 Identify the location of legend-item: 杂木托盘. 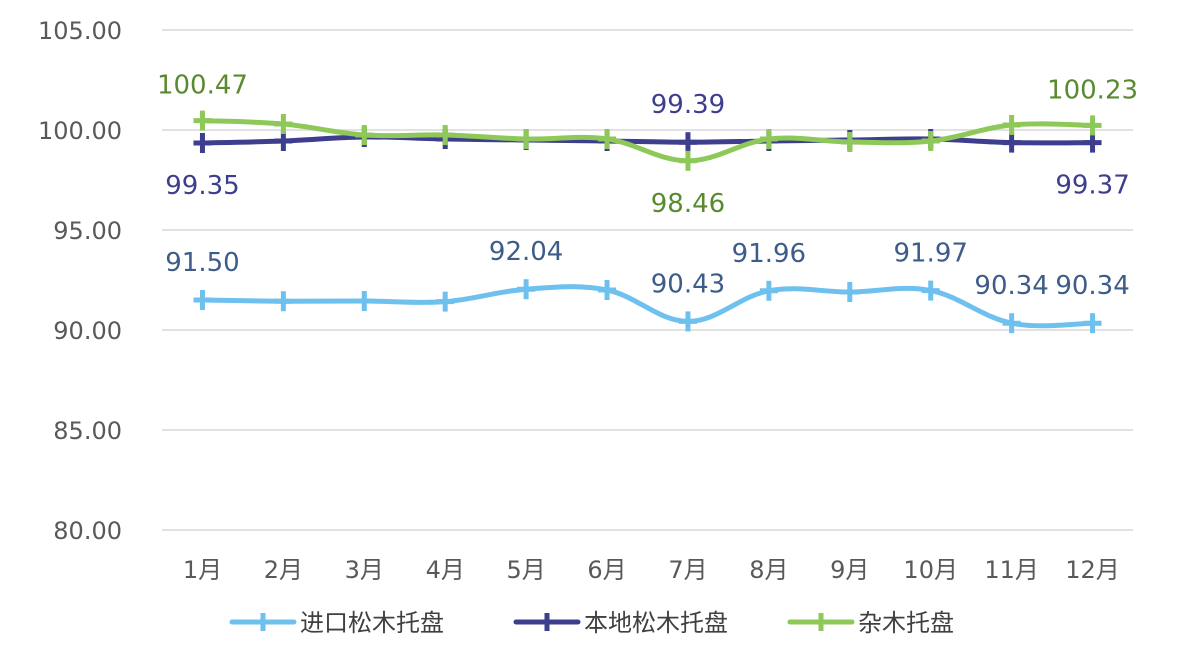
(870, 623).